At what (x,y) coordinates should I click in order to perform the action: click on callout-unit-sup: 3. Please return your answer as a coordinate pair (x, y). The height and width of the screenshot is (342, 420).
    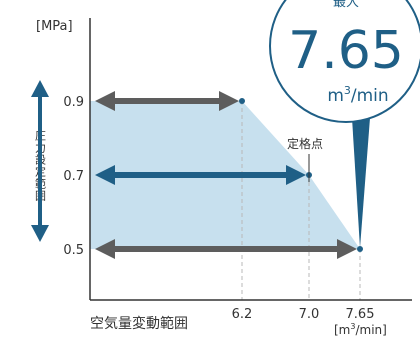
    Looking at the image, I should click on (347, 90).